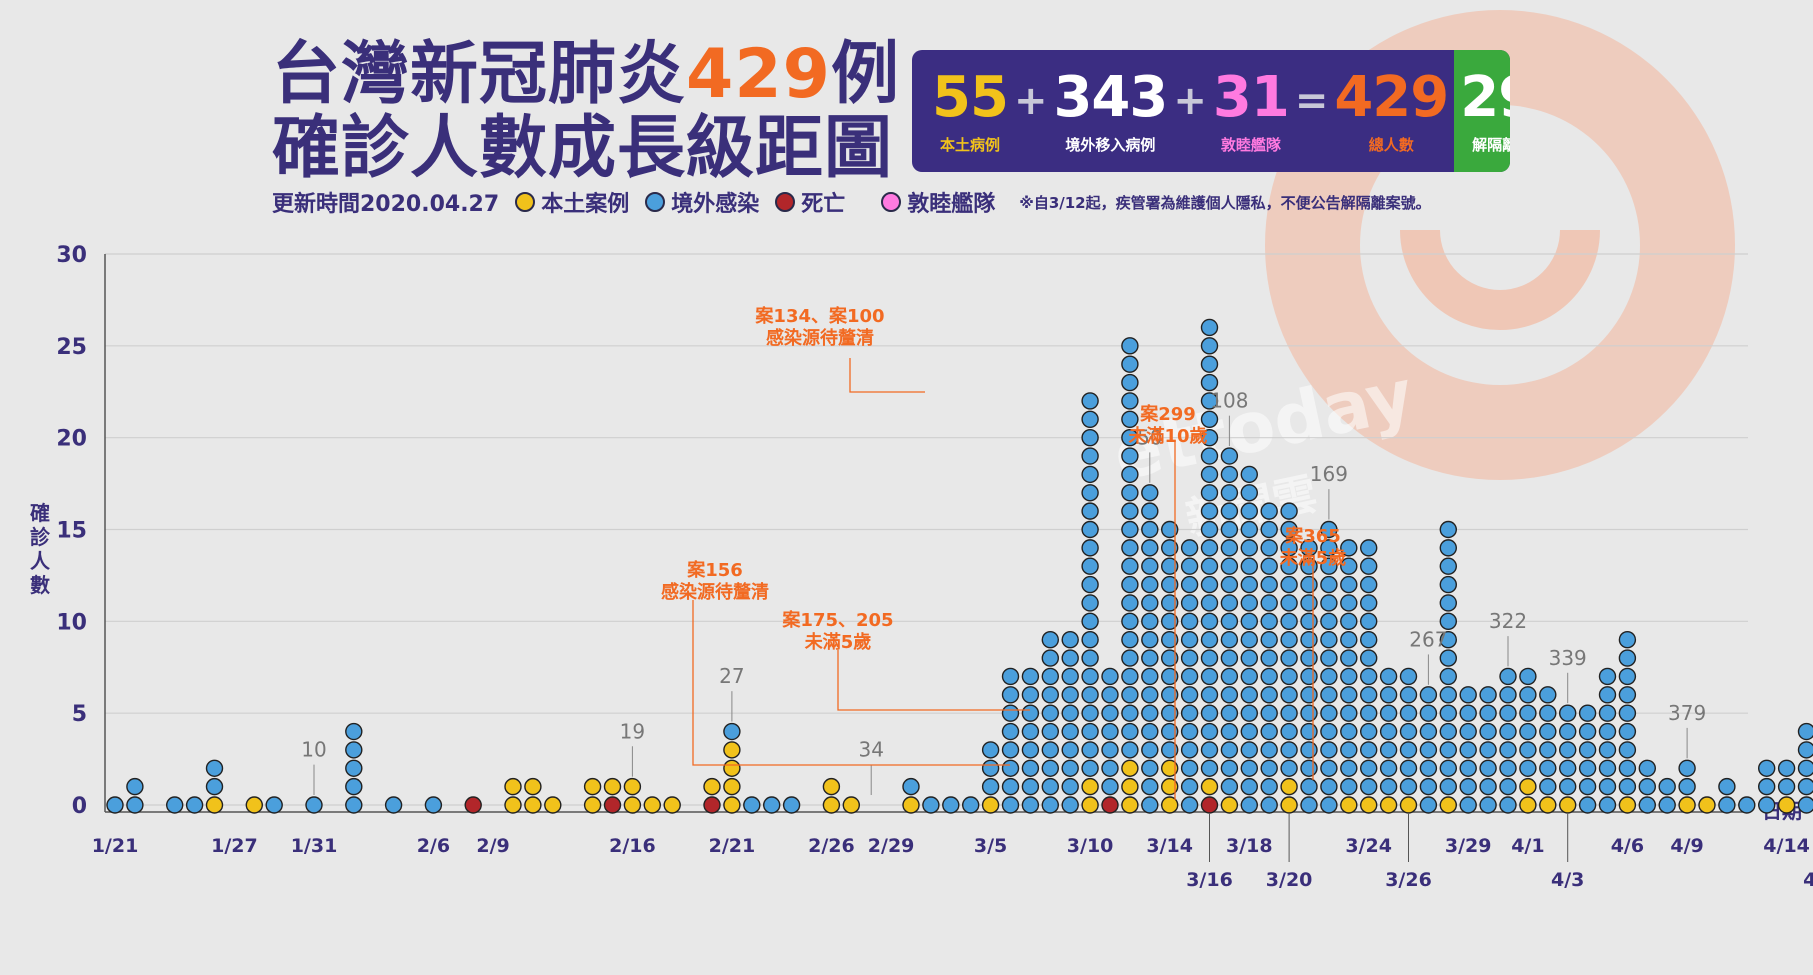 Image resolution: width=1813 pixels, height=975 pixels. What do you see at coordinates (870, 750) in the screenshot?
I see `cumulative-label: 34` at bounding box center [870, 750].